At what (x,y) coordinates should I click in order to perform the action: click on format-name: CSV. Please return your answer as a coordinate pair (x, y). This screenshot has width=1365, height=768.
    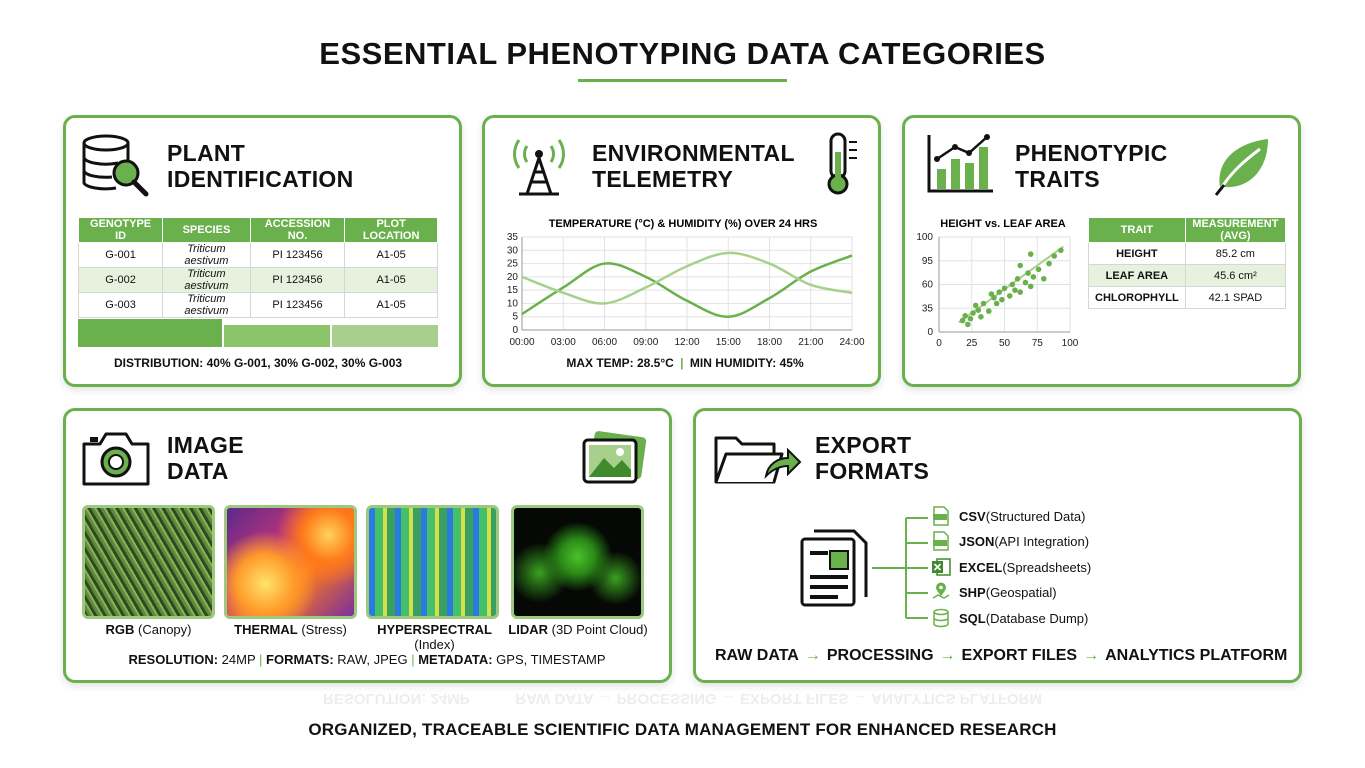
    Looking at the image, I should click on (972, 516).